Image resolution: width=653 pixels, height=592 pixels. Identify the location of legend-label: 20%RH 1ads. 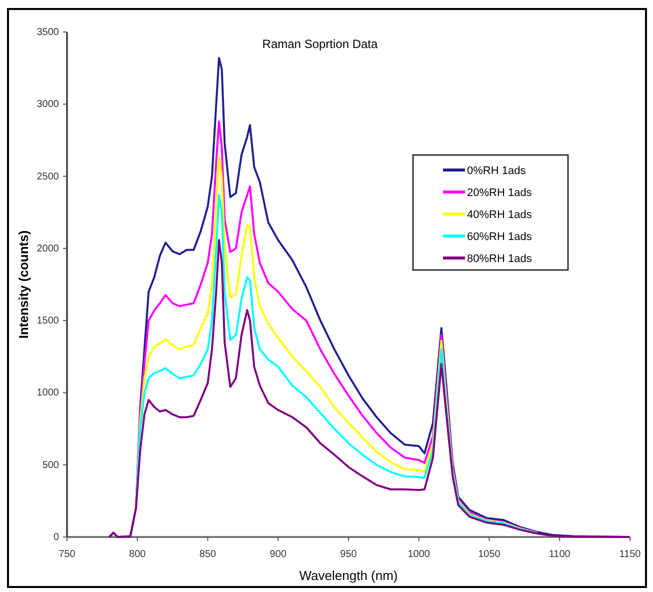
(499, 193).